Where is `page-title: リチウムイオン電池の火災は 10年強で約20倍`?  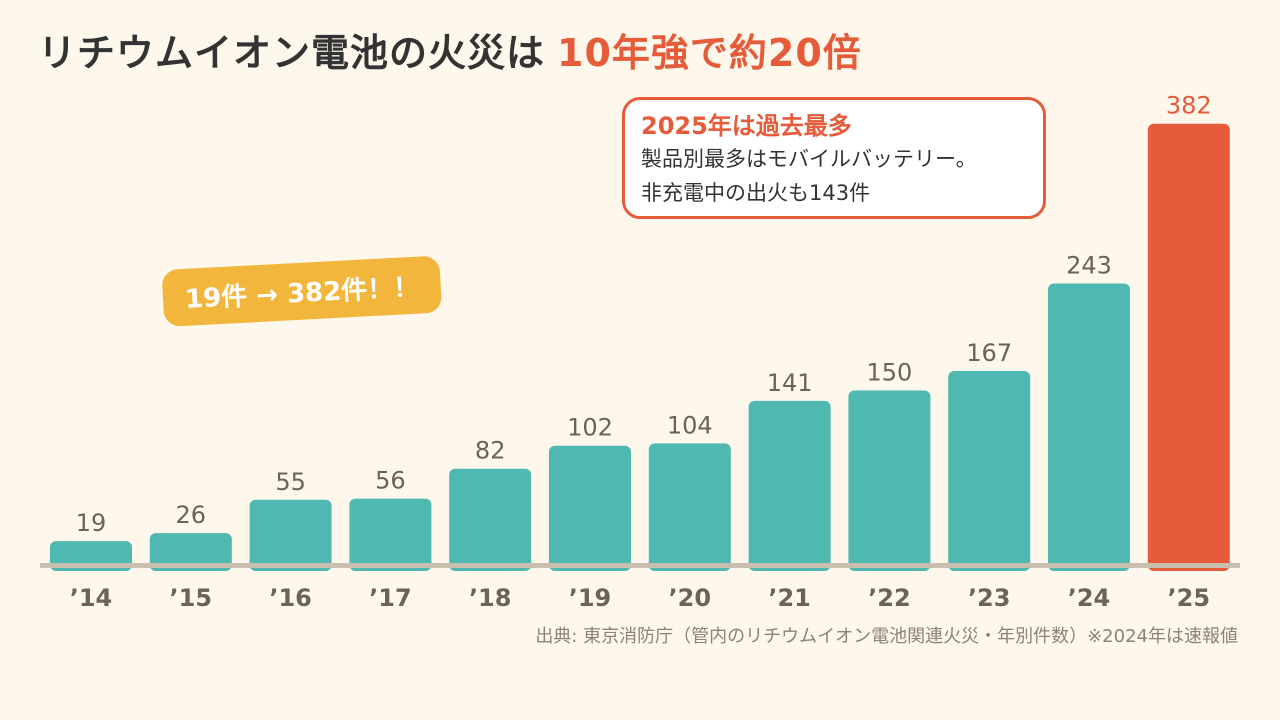
page-title: リチウムイオン電池の火災は 10年強で約20倍 is located at coordinates (450, 49).